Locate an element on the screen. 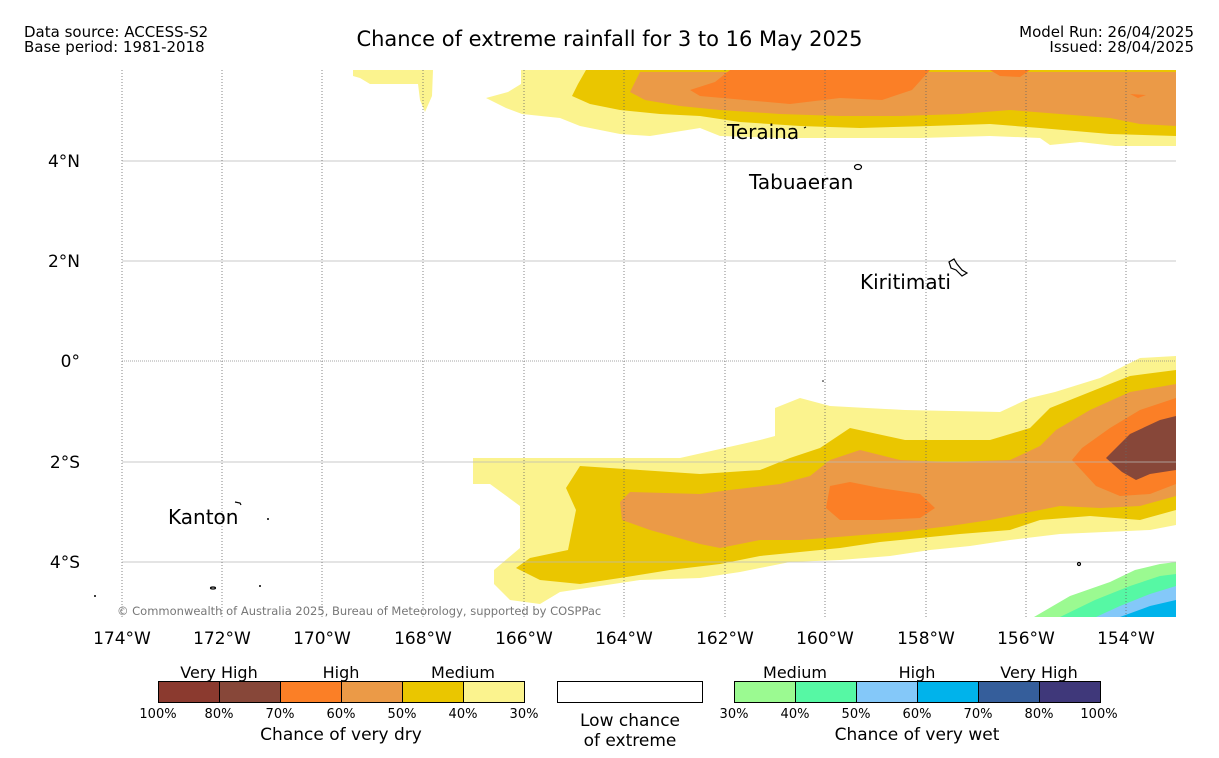  dry-category-high: High is located at coordinates (341, 672).